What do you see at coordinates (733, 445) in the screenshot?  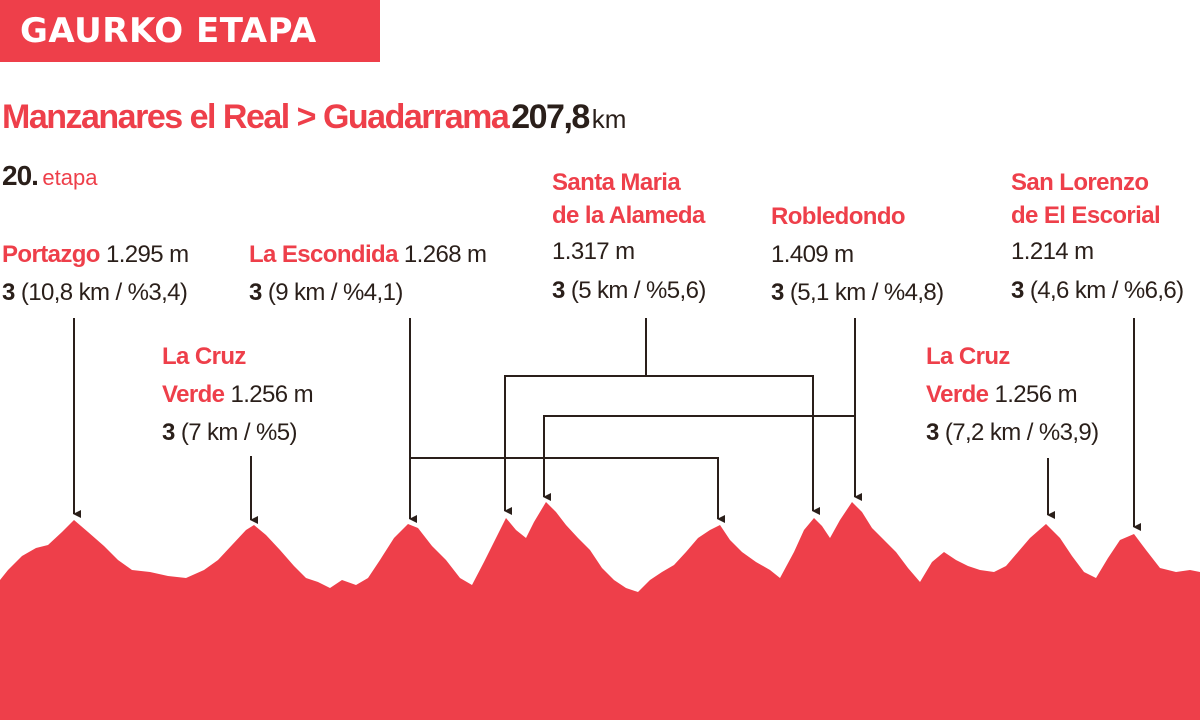 I see `pointer-santa-maria-branch` at bounding box center [733, 445].